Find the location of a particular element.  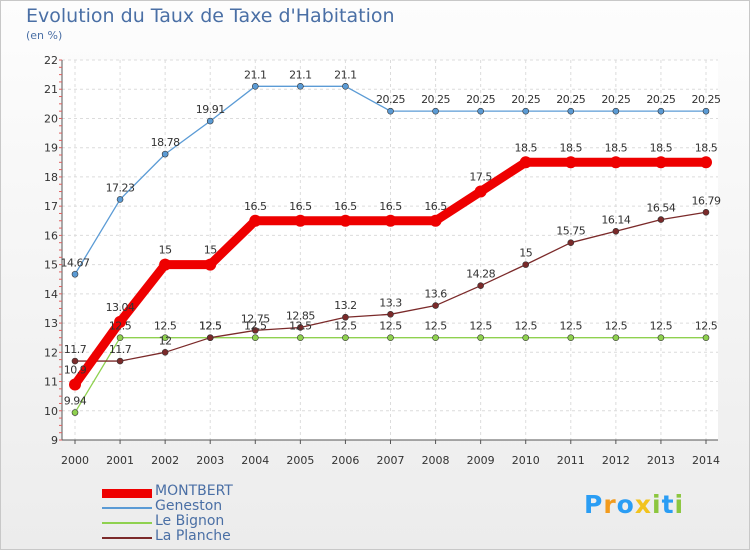

data-label-la-planche: 11.7 is located at coordinates (75, 349).